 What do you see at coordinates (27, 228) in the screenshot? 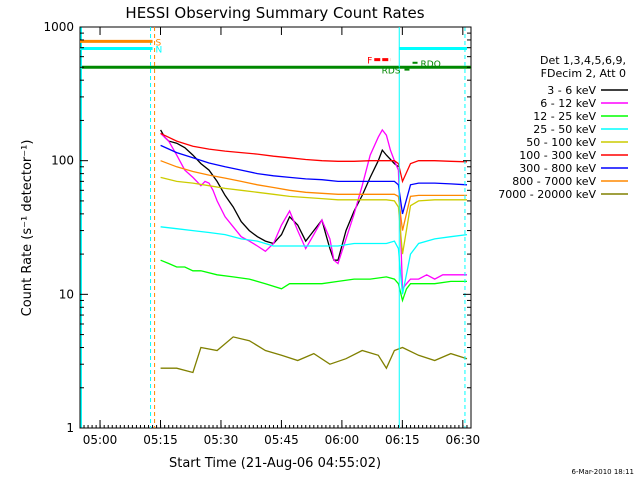
I see `y-axis-label: Count Rate (s⁻¹ detector⁻¹)` at bounding box center [27, 228].